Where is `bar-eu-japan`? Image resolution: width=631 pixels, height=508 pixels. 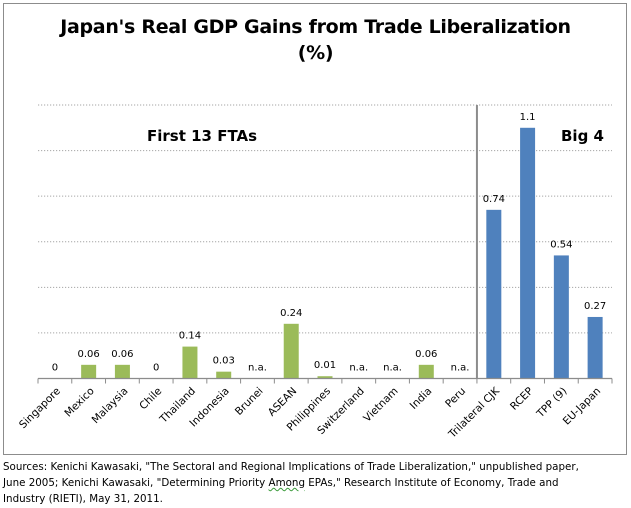
bar-eu-japan is located at coordinates (595, 347).